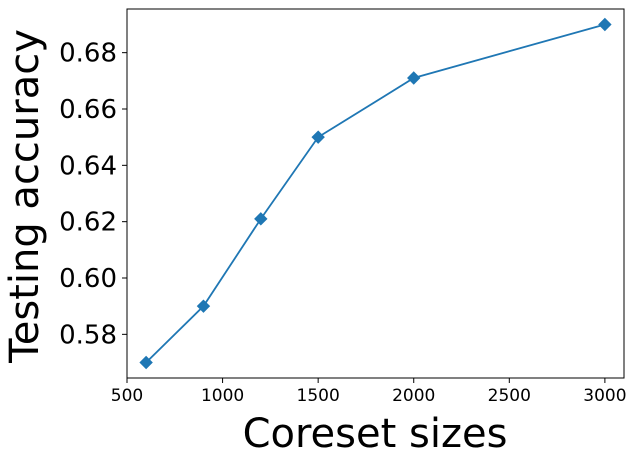  I want to click on y-tick-label: 0.58, so click(88, 335).